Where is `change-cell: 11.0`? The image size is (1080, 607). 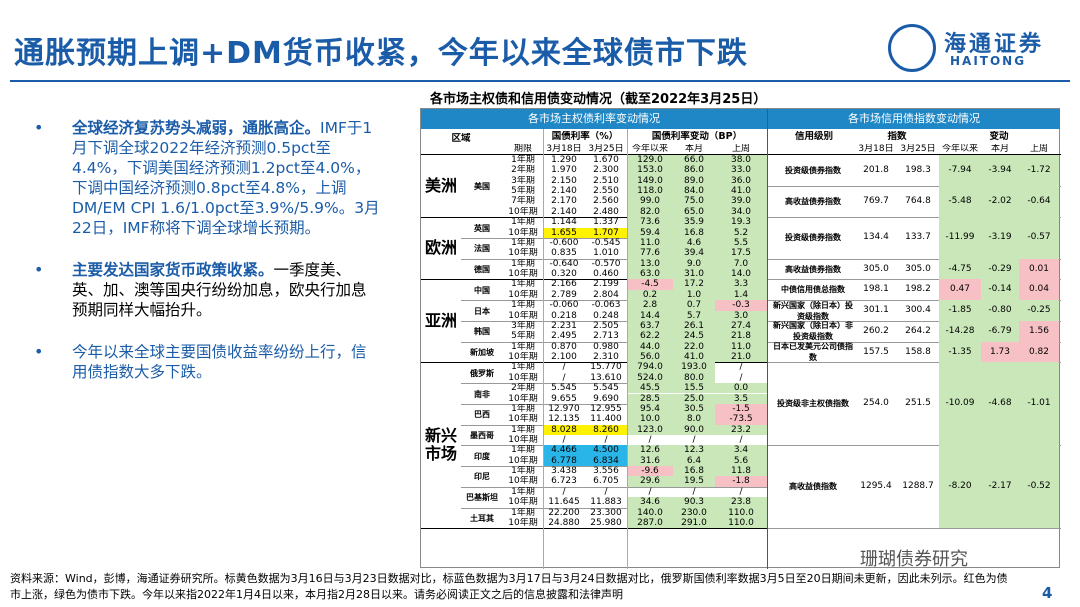 change-cell: 11.0 is located at coordinates (741, 347).